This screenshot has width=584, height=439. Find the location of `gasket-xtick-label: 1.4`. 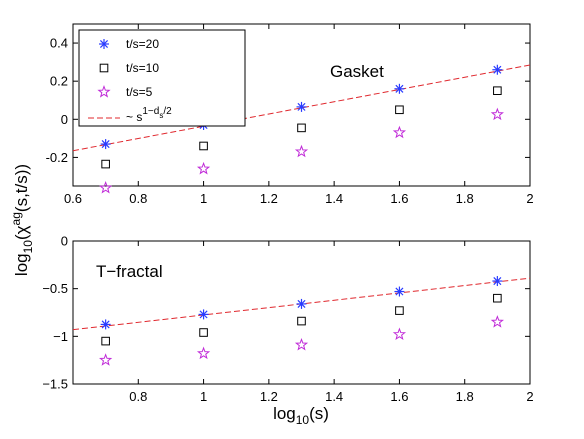

gasket-xtick-label: 1.4 is located at coordinates (334, 198).